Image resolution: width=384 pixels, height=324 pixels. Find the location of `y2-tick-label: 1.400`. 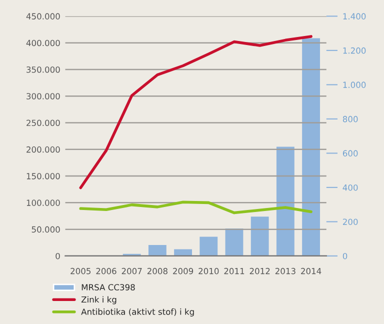

y2-tick-label: 1.400 is located at coordinates (354, 16).